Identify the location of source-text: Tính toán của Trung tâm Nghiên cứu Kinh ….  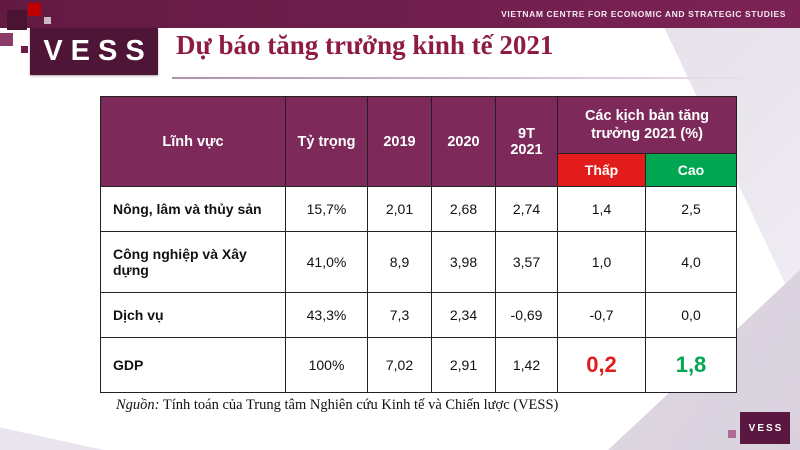
(360, 405).